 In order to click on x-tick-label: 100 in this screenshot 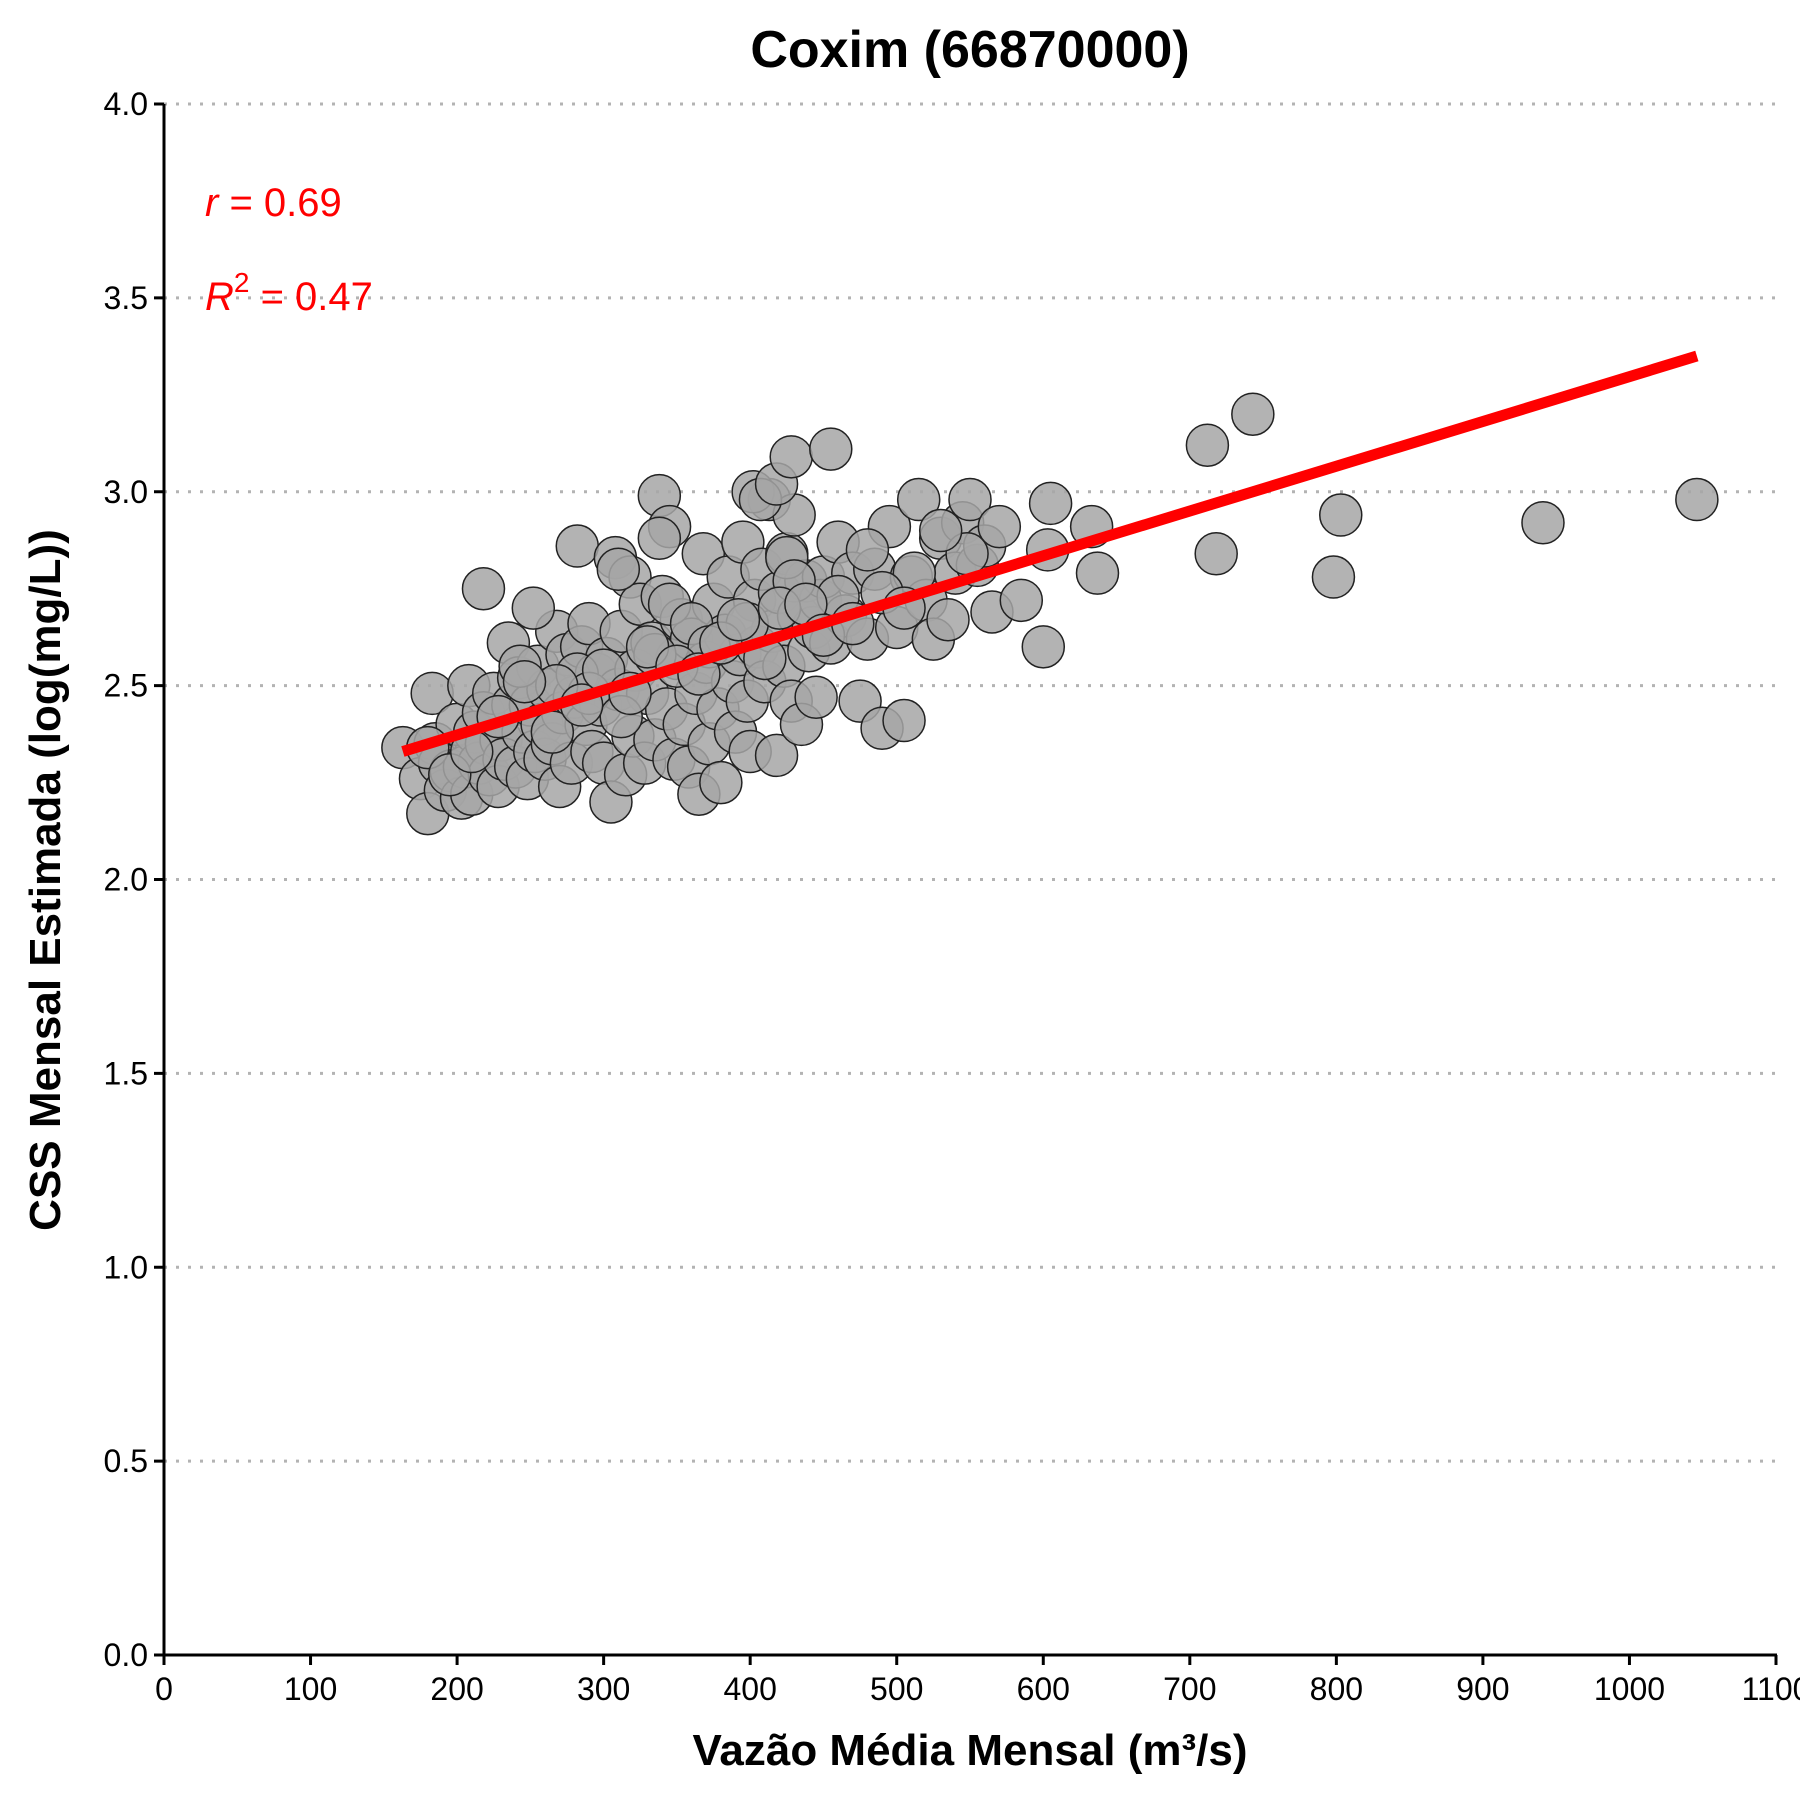, I will do `click(310, 1689)`.